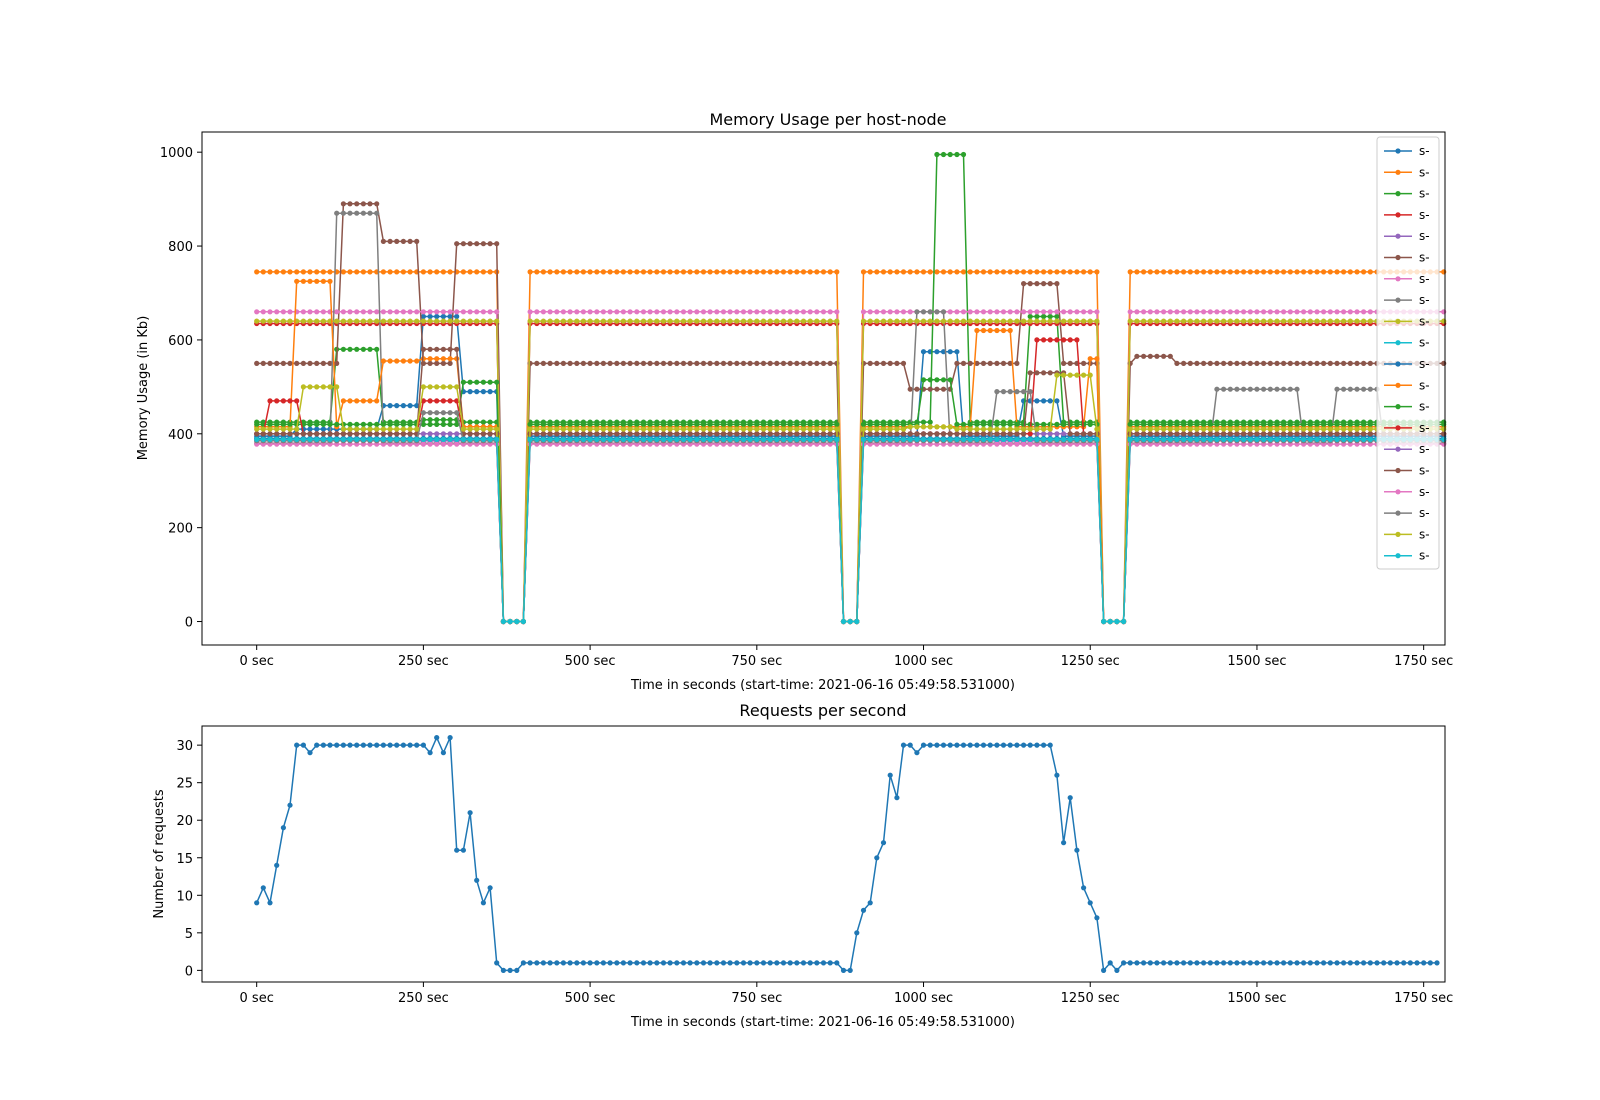 Image resolution: width=1600 pixels, height=1100 pixels. I want to click on legend-marker, so click(1398, 513).